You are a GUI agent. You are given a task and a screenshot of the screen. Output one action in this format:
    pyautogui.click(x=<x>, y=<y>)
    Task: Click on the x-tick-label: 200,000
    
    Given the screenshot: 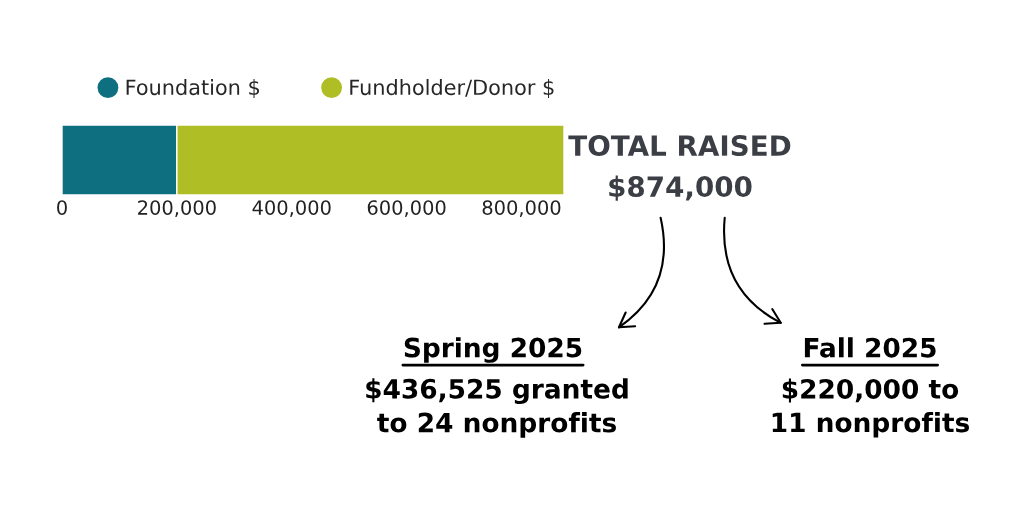 What is the action you would take?
    pyautogui.click(x=177, y=208)
    